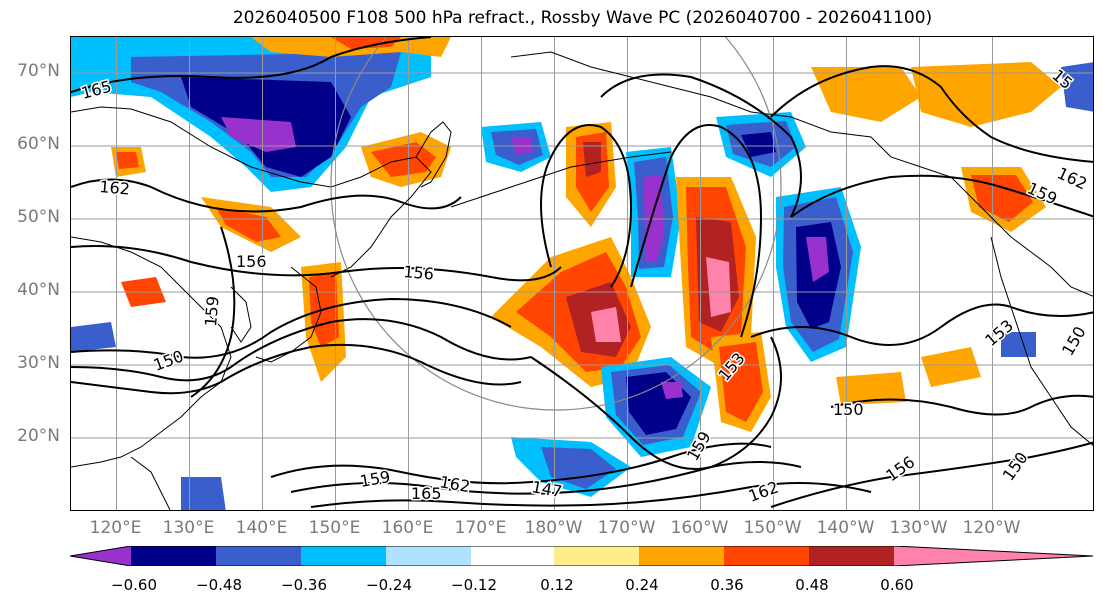 This screenshot has height=604, width=1105. I want to click on longitude-label: 180°W, so click(553, 528).